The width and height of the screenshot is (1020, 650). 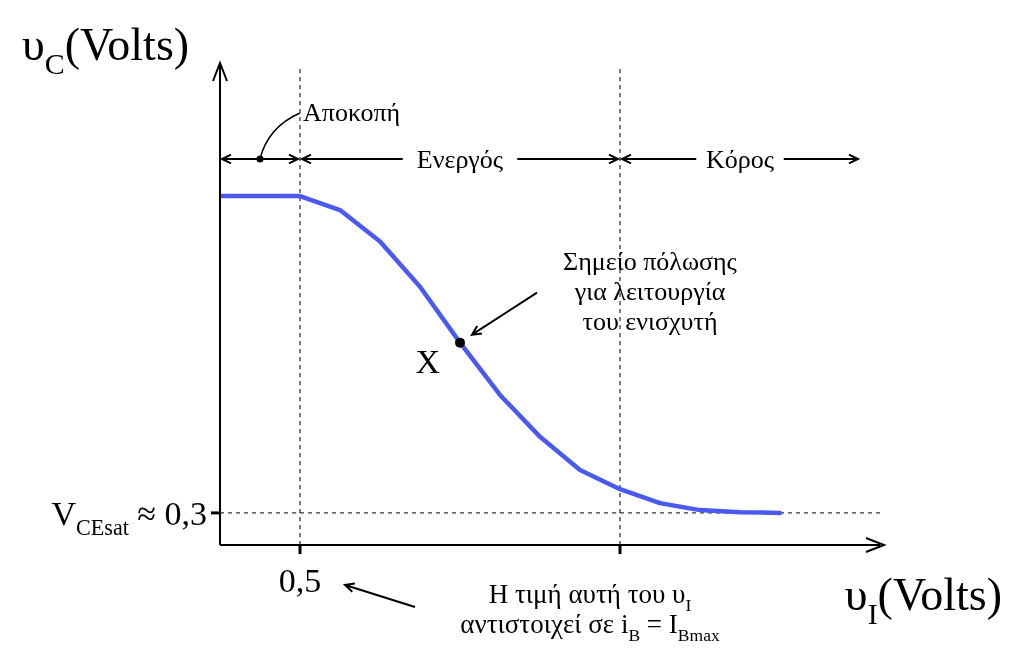 What do you see at coordinates (590, 612) in the screenshot?
I see `text: Η τιμή αυτή του υ$_{I}$ αντιστοιχεί σε i$_{B}$ = I$_{Bmax}$` at bounding box center [590, 612].